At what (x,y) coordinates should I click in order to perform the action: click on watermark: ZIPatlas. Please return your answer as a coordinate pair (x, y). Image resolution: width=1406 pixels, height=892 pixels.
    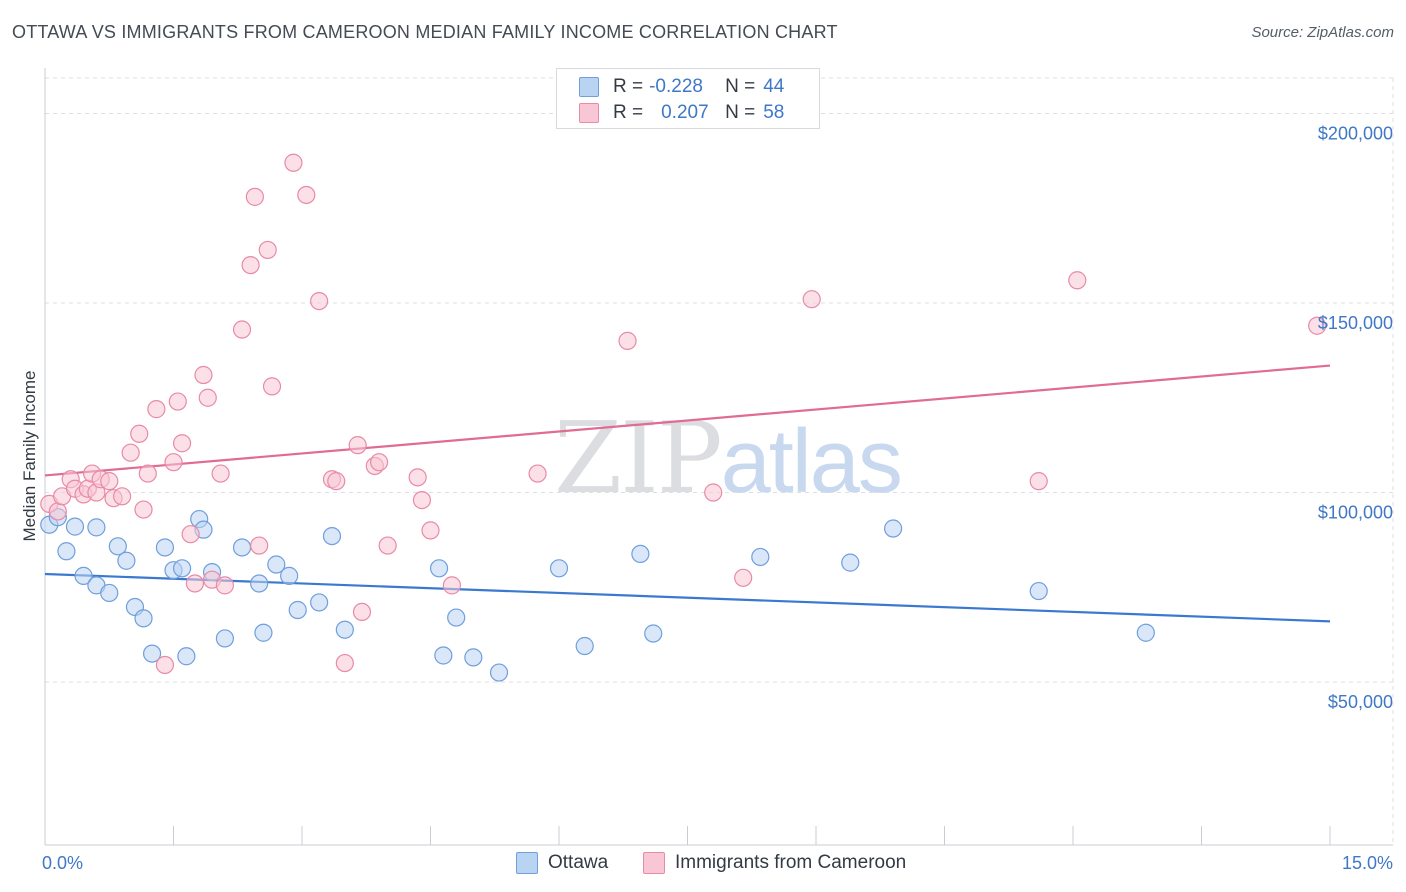
    Looking at the image, I should click on (728, 459).